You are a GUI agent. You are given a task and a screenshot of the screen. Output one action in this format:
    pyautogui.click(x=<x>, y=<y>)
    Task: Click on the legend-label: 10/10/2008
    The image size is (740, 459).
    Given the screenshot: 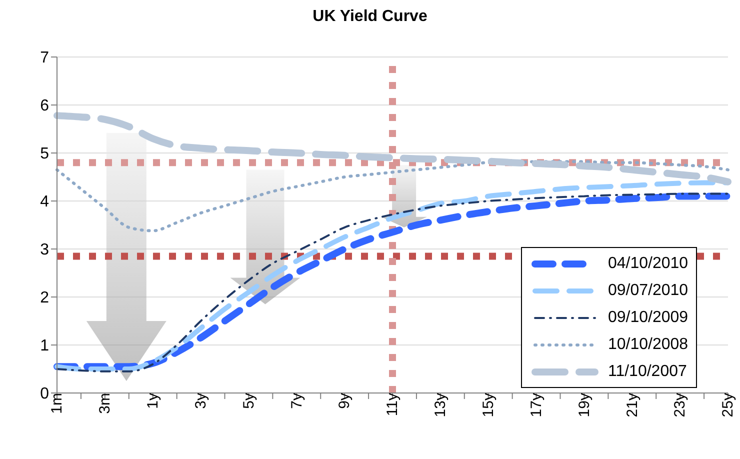 What is the action you would take?
    pyautogui.click(x=648, y=345)
    